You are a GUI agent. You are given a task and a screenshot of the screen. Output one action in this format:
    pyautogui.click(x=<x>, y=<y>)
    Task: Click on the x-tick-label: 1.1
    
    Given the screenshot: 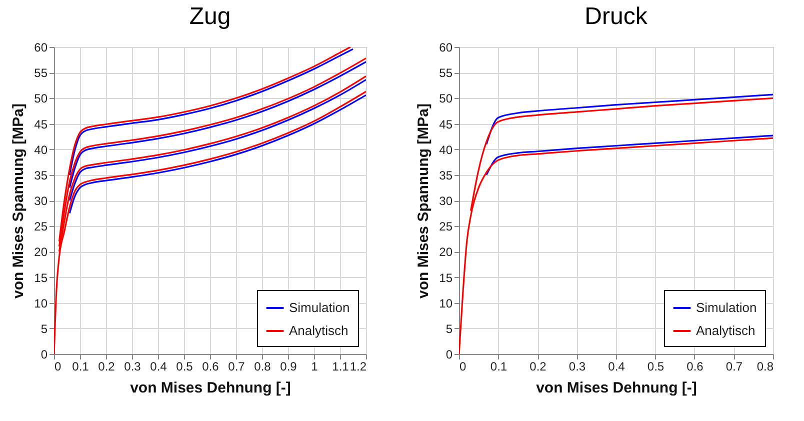 What is the action you would take?
    pyautogui.click(x=341, y=367)
    